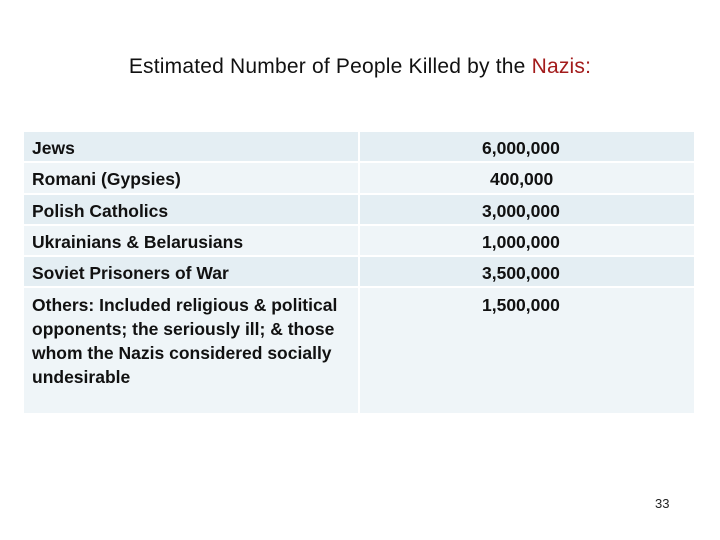 The image size is (720, 540). What do you see at coordinates (527, 240) in the screenshot?
I see `count-cell: 1,000,000` at bounding box center [527, 240].